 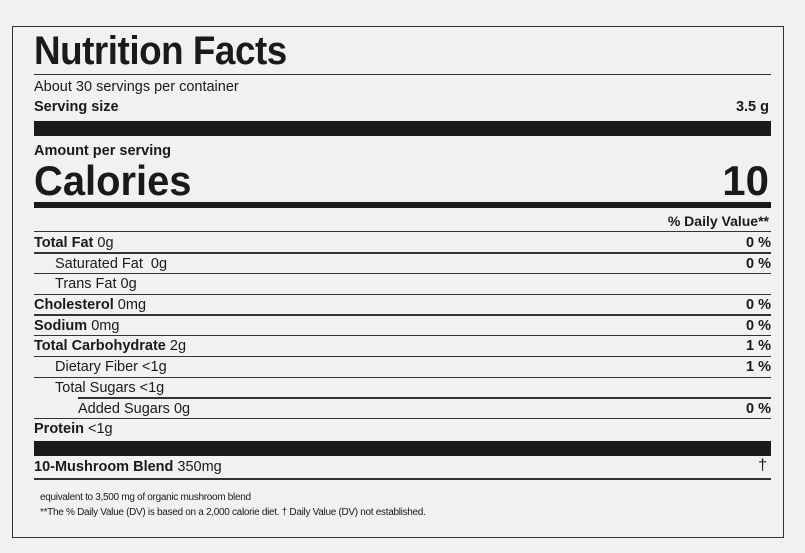 What do you see at coordinates (402, 305) in the screenshot?
I see `nutrient-row: Cholesterol 0mg 0 %` at bounding box center [402, 305].